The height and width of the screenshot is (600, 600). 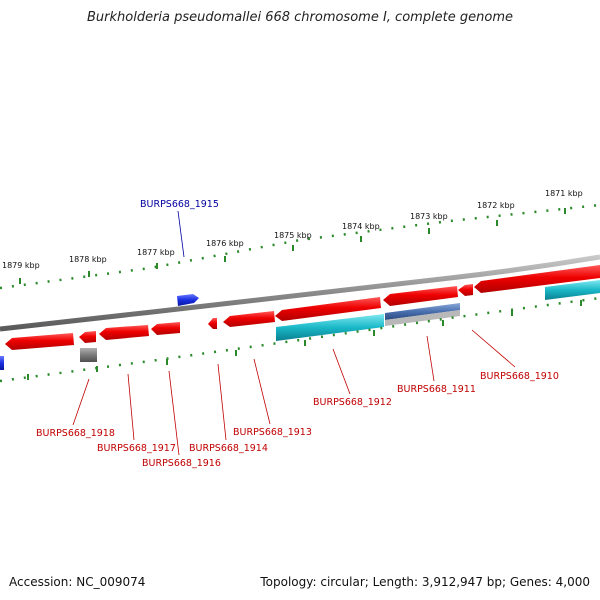 I want to click on gene-label: BURPS668_1918, so click(x=75, y=433).